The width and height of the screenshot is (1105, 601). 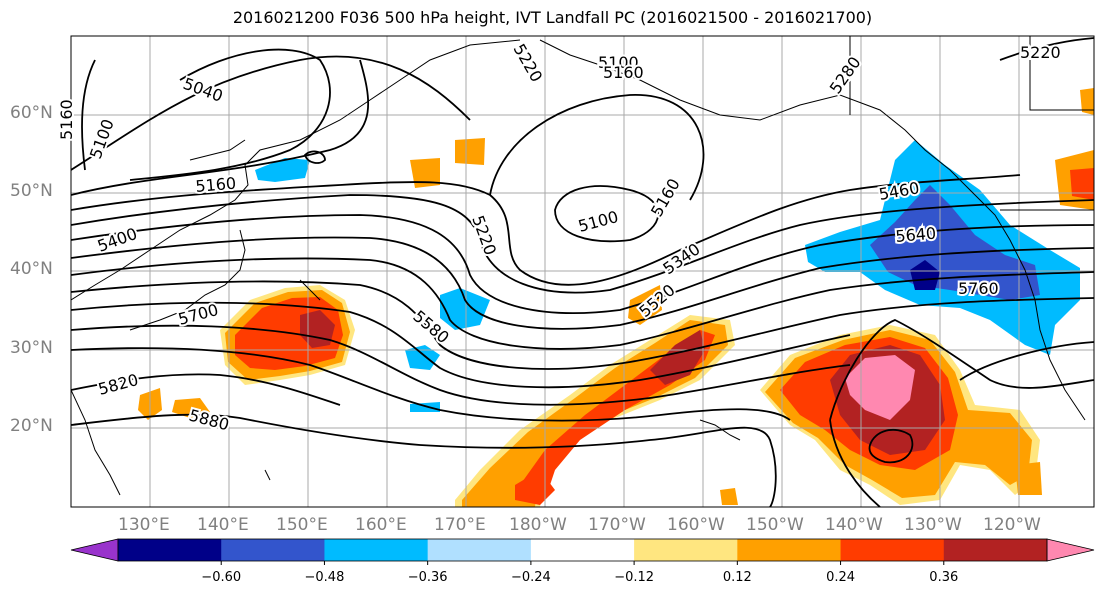 What do you see at coordinates (531, 577) in the screenshot?
I see `colorbar-tick-label: −0.24` at bounding box center [531, 577].